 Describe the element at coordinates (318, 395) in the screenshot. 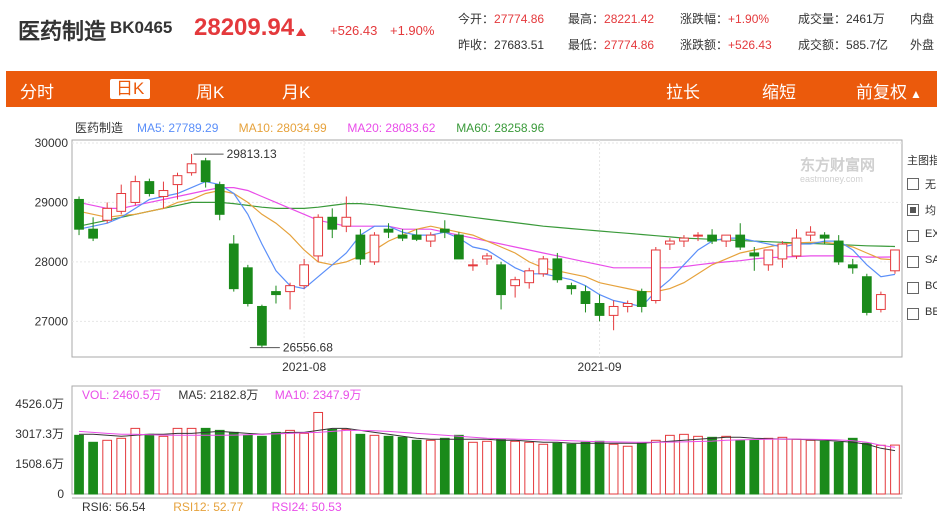

I see `vol-legend-item: MA10: 2347.9万` at that location.